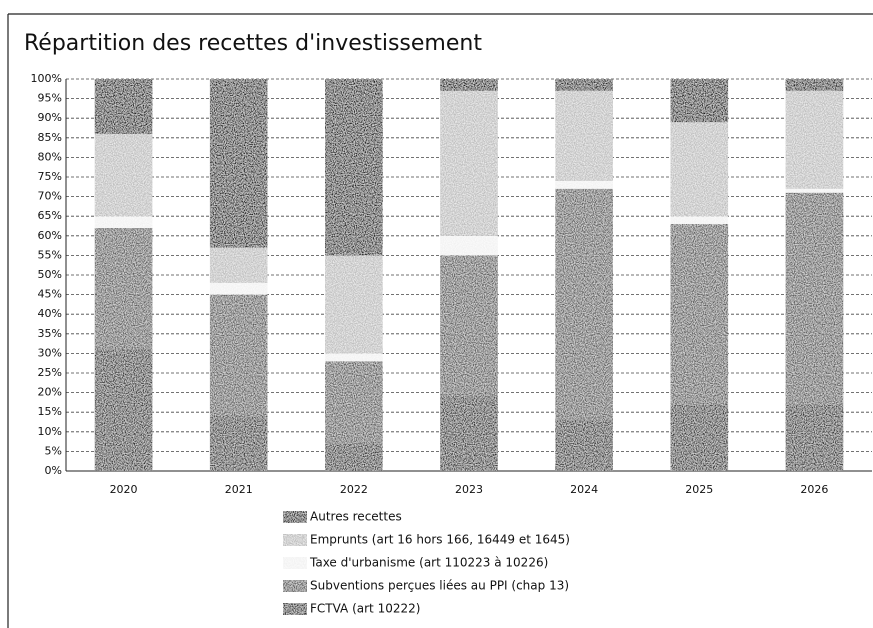 This screenshot has width=873, height=628. I want to click on y-tick-label: 35%, so click(50, 333).